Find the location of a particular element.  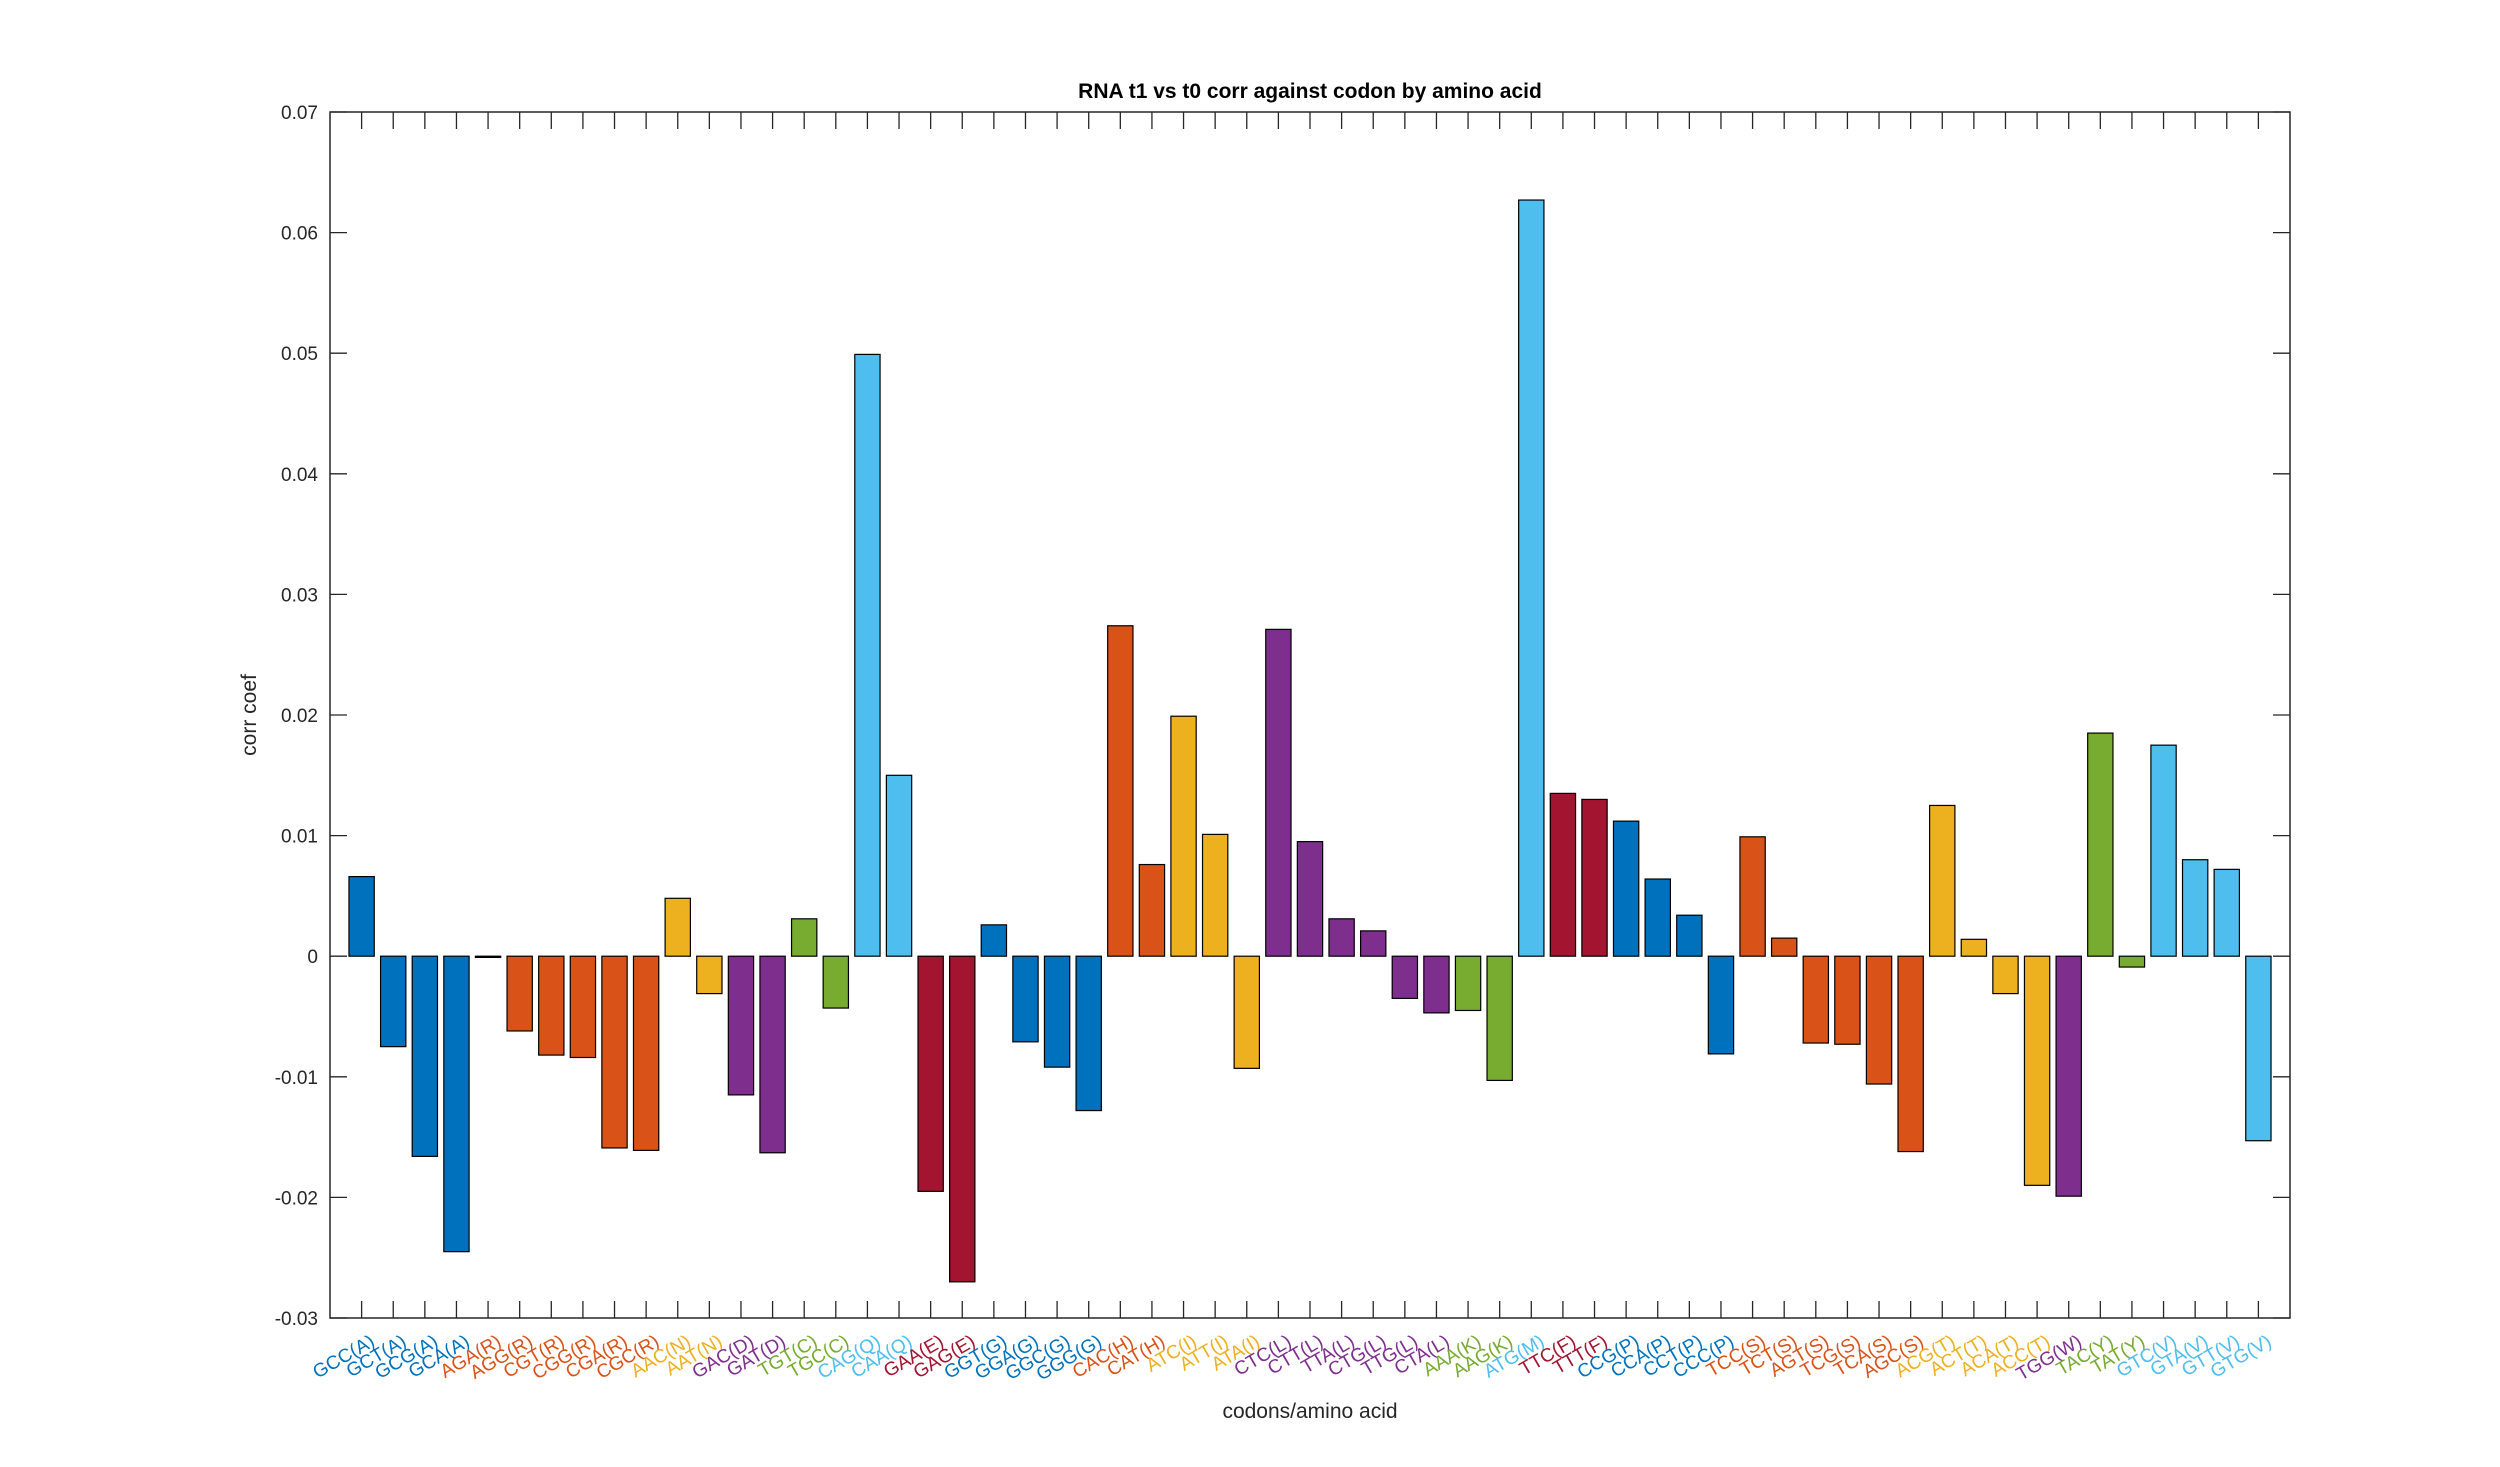

bar-cca-p is located at coordinates (1657, 917).